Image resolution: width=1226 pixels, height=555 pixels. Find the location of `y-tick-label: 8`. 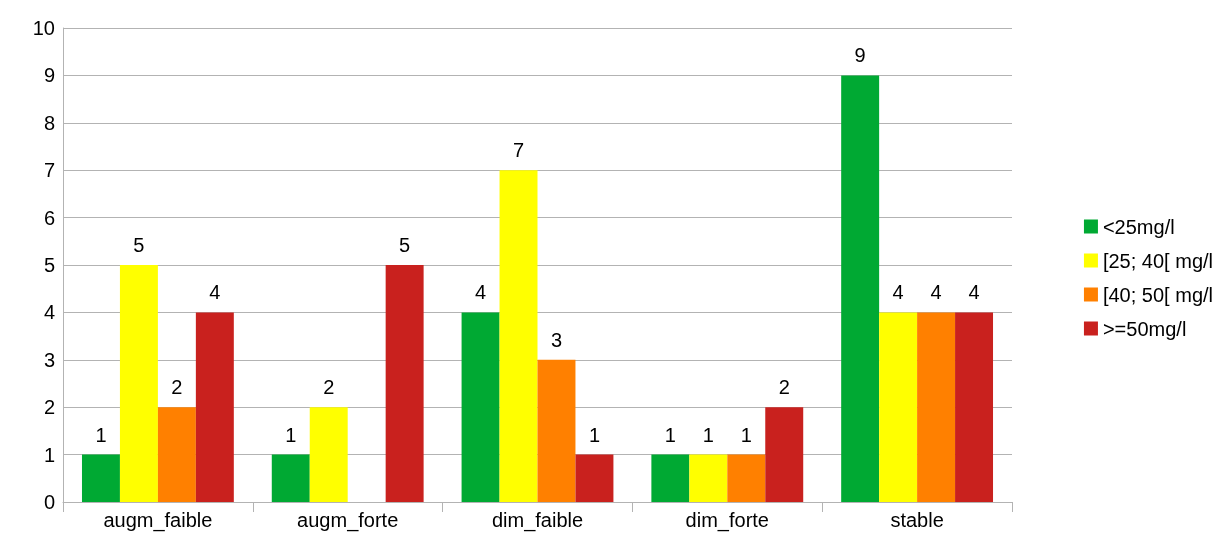

y-tick-label: 8 is located at coordinates (49, 122).